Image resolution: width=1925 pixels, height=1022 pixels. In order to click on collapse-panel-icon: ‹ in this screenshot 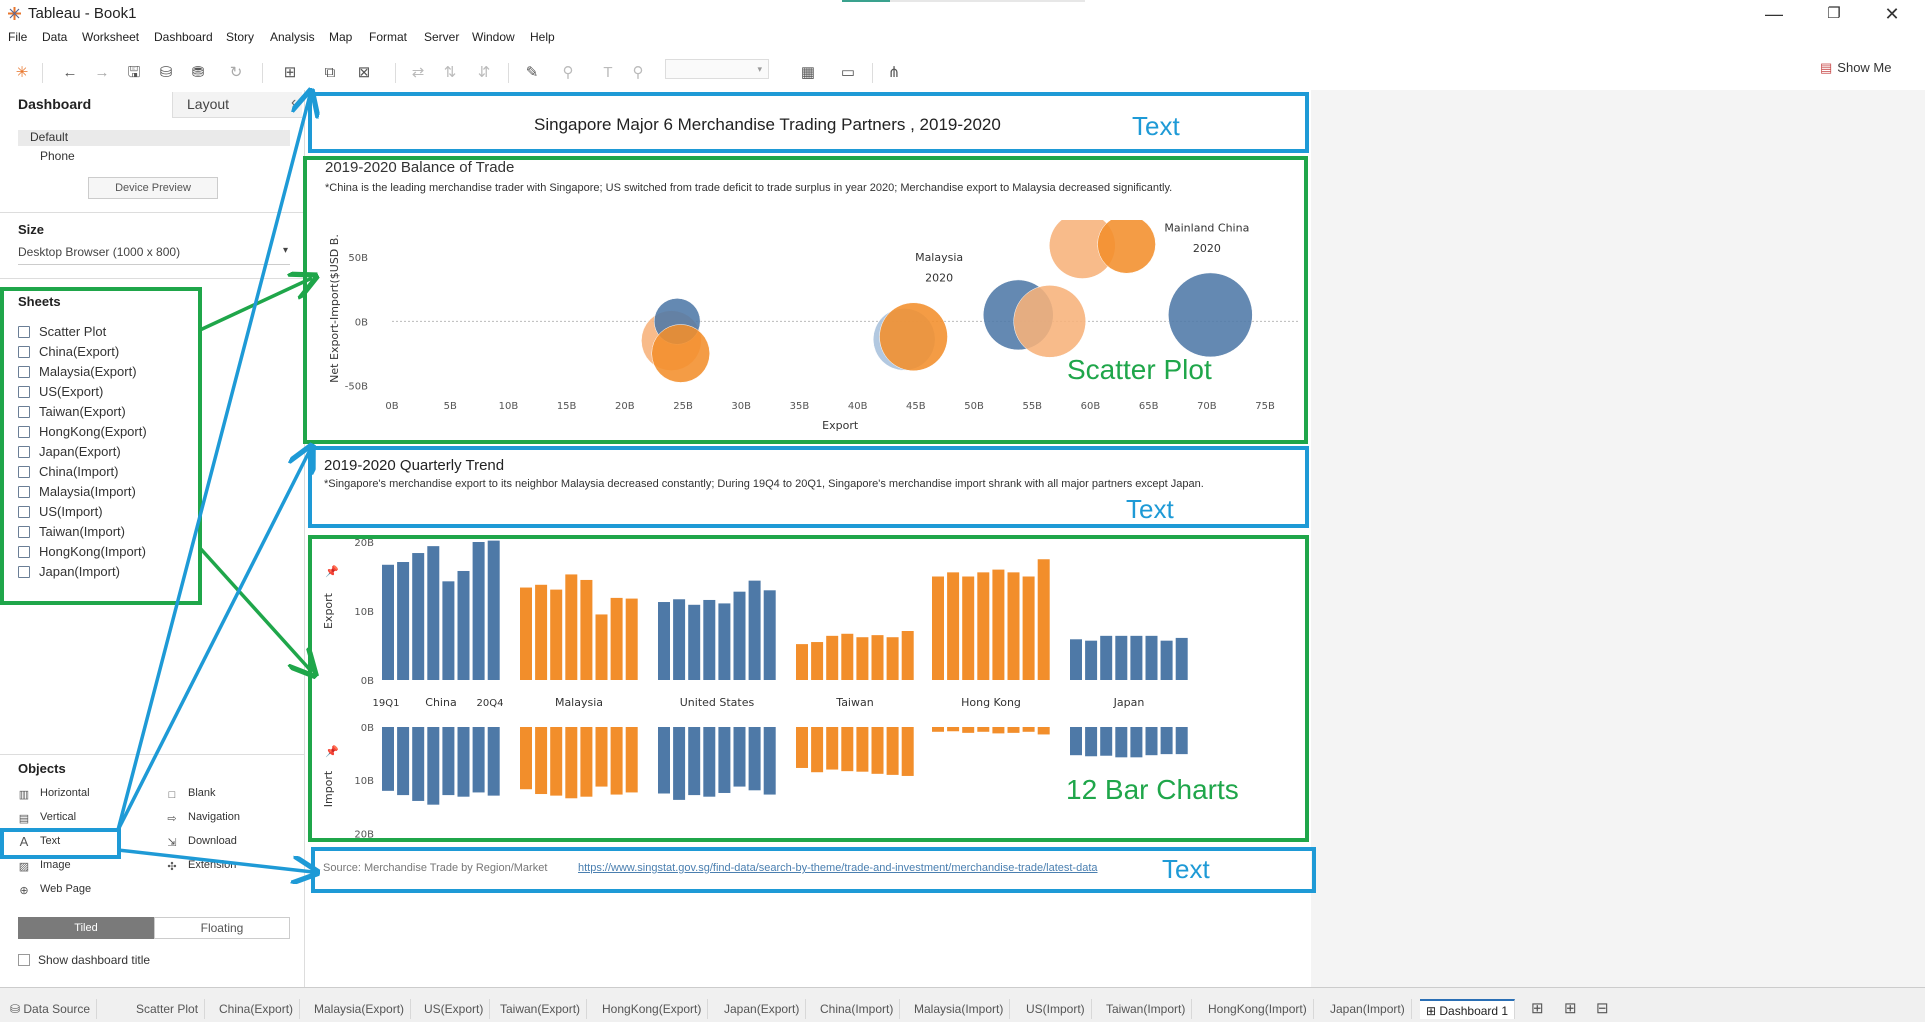, I will do `click(294, 102)`.